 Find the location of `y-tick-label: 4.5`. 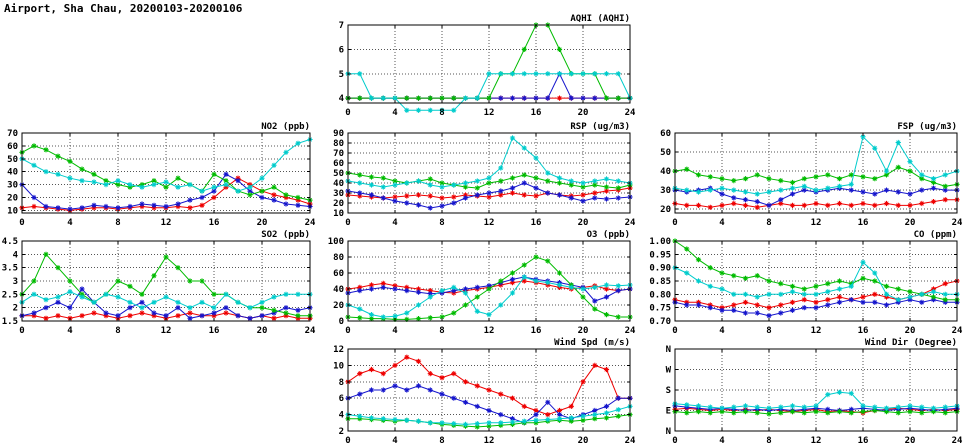

y-tick-label: 4.5 is located at coordinates (10, 242).